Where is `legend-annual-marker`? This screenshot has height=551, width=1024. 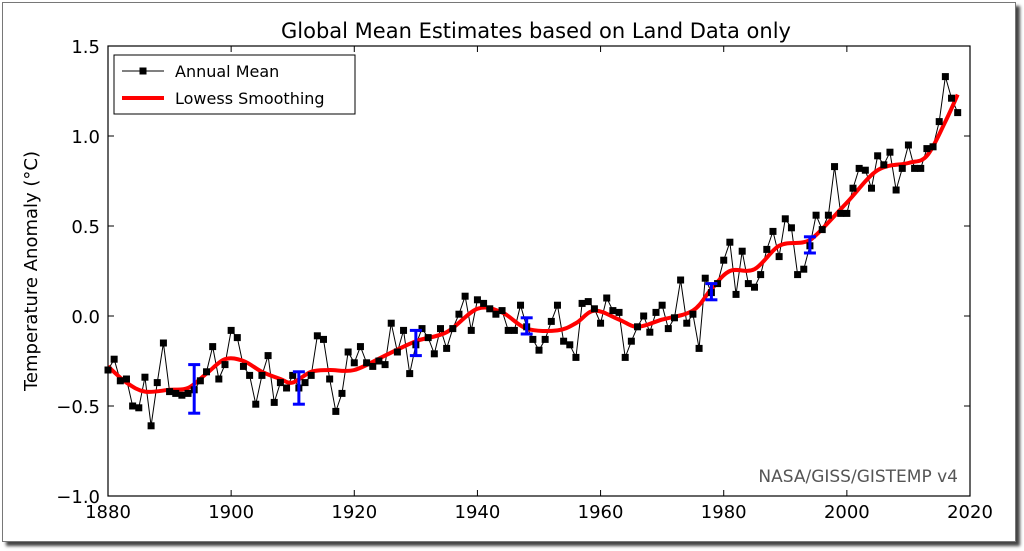 legend-annual-marker is located at coordinates (143, 71).